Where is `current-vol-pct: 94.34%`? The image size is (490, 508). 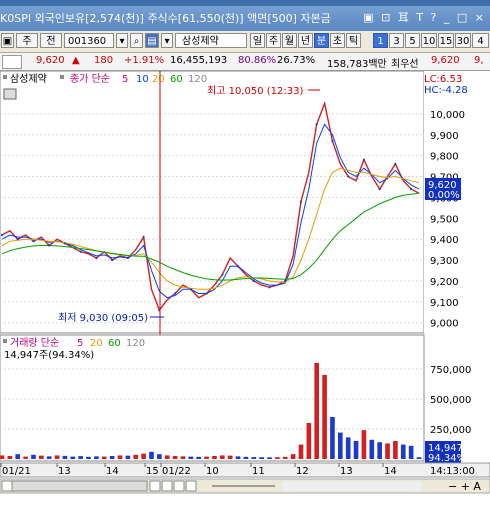 current-vol-pct: 94.34% is located at coordinates (447, 458).